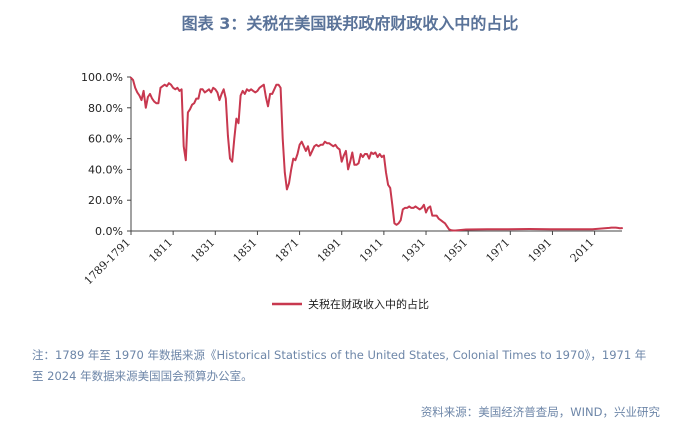 The width and height of the screenshot is (700, 430). What do you see at coordinates (245, 250) in the screenshot?
I see `x-tick-label: 1851` at bounding box center [245, 250].